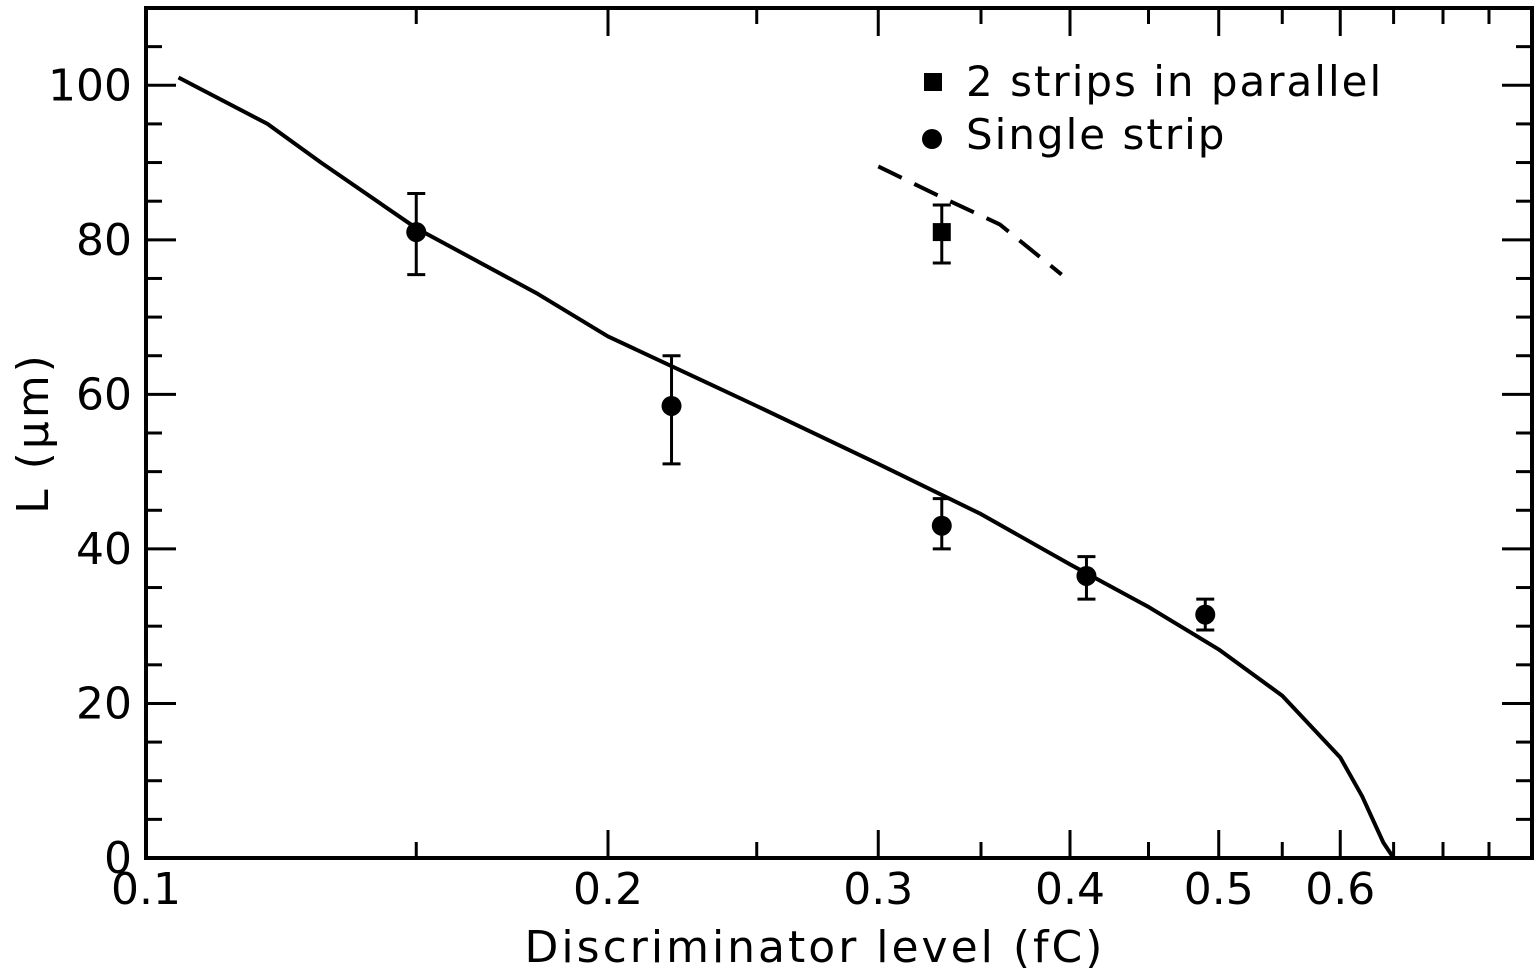 The width and height of the screenshot is (1534, 974). I want to click on legend-circle-marker, so click(932, 139).